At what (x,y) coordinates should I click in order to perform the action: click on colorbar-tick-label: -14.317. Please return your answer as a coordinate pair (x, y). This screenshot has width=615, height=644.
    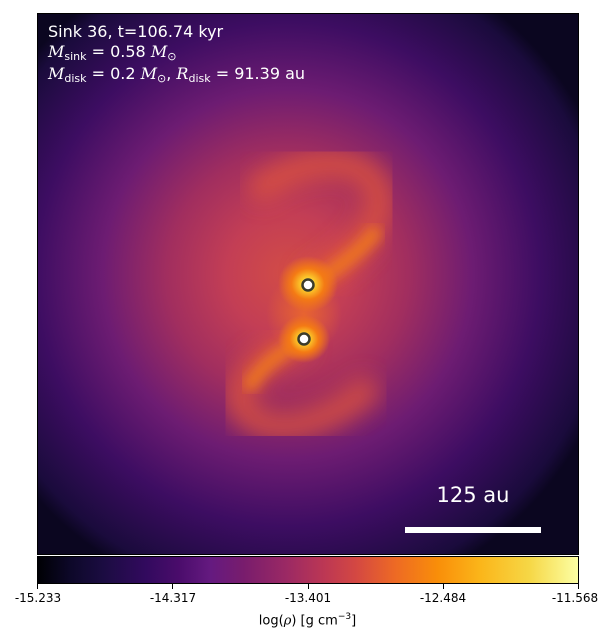
    Looking at the image, I should click on (173, 598).